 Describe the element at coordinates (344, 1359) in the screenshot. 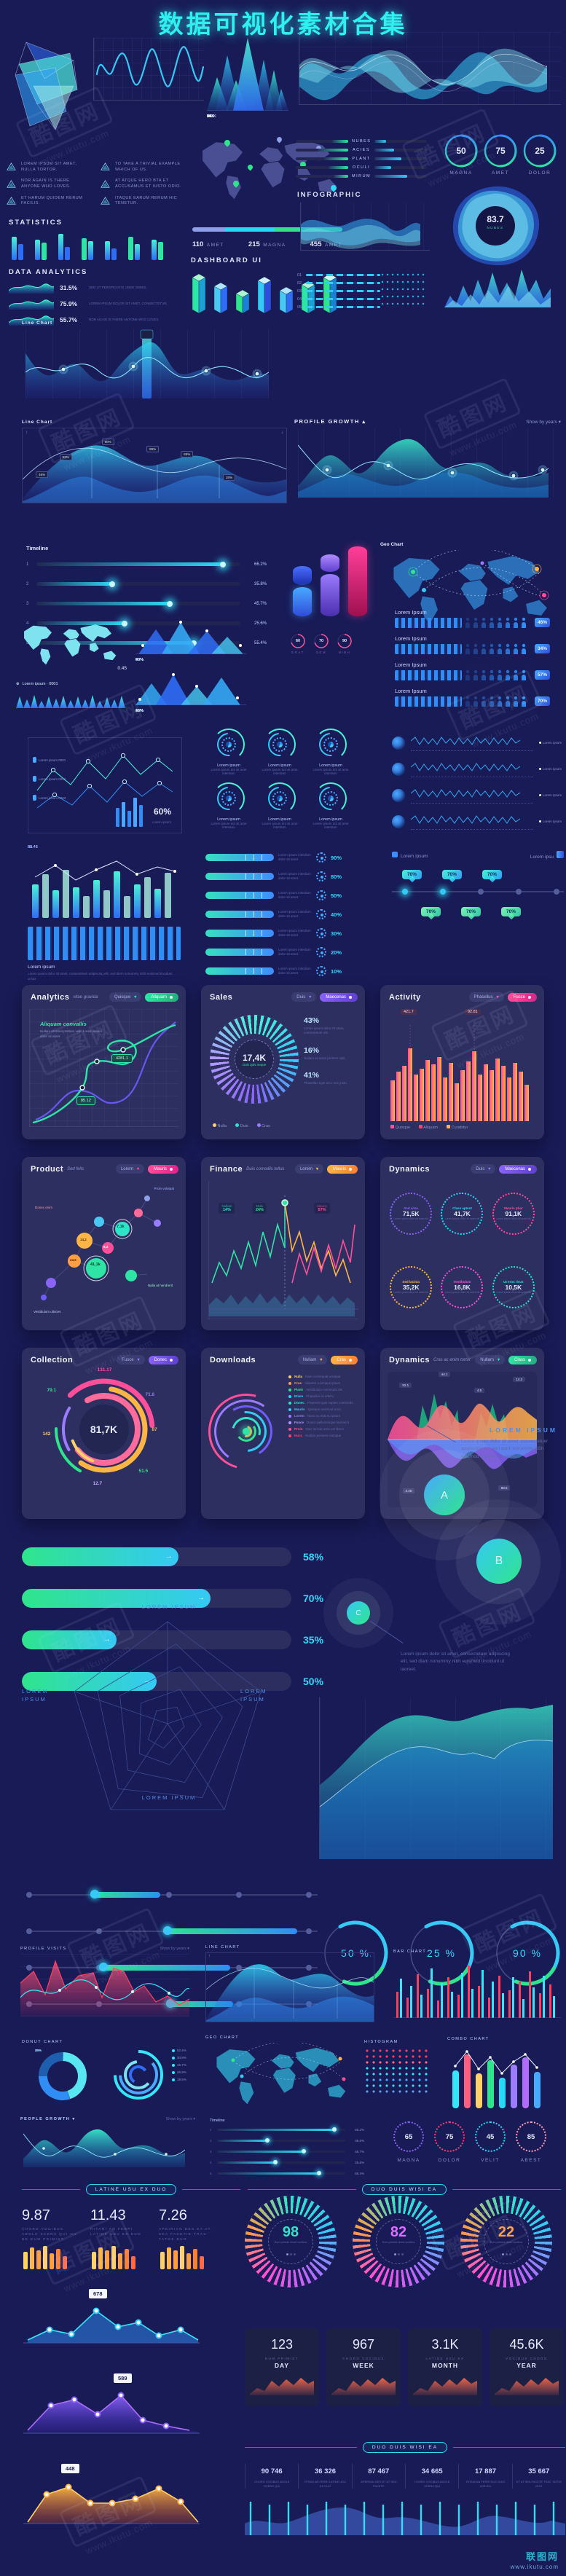

I see `card-button: Cras` at that location.